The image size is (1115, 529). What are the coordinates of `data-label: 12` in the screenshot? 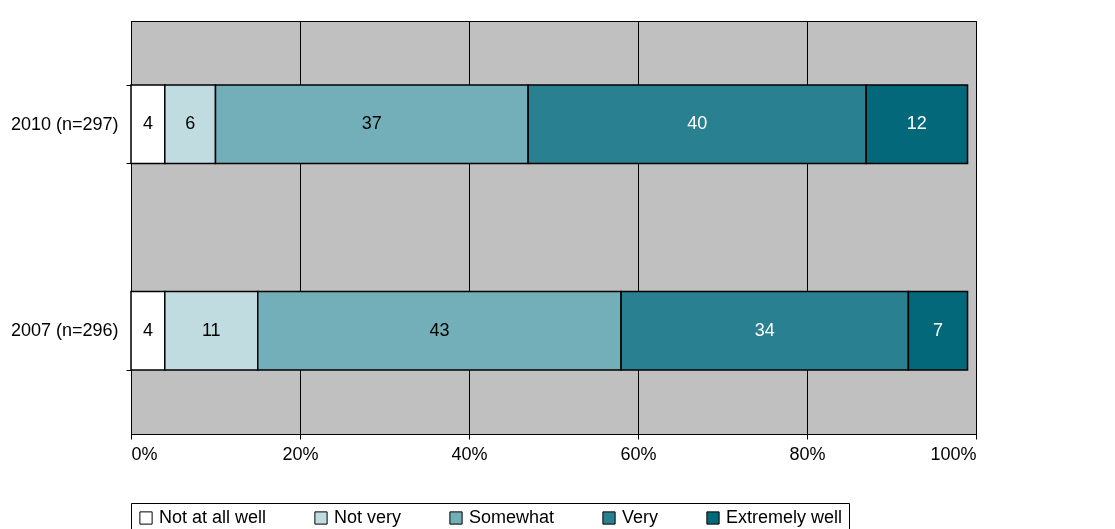 It's located at (916, 123).